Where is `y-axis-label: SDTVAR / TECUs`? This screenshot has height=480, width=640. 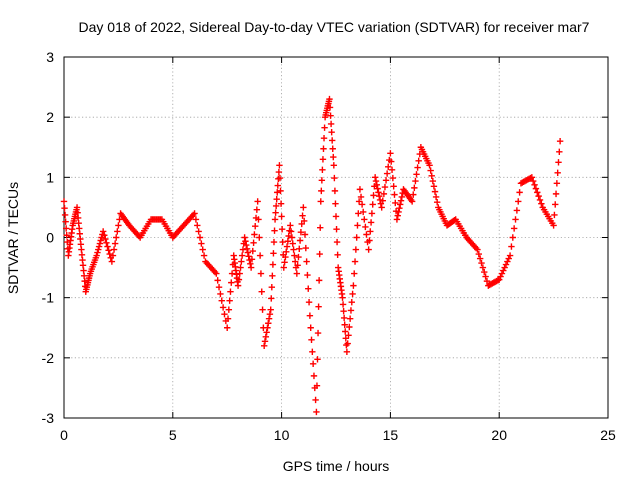 y-axis-label: SDTVAR / TECUs is located at coordinates (13, 238).